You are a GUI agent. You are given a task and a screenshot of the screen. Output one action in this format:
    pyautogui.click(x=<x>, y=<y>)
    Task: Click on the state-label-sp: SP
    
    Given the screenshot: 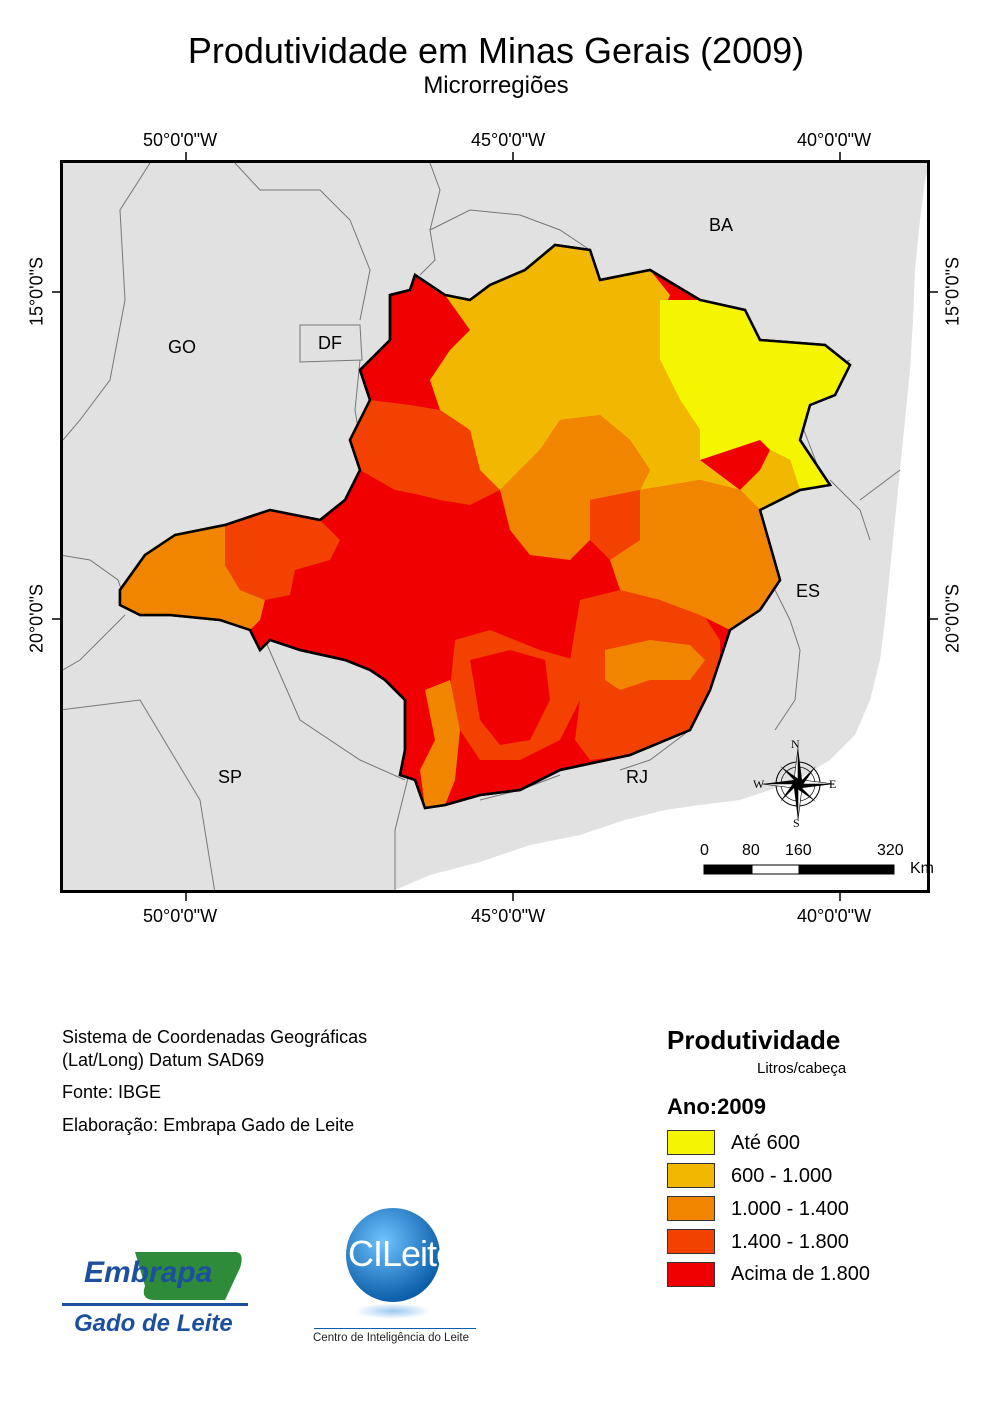 What is the action you would take?
    pyautogui.click(x=230, y=777)
    